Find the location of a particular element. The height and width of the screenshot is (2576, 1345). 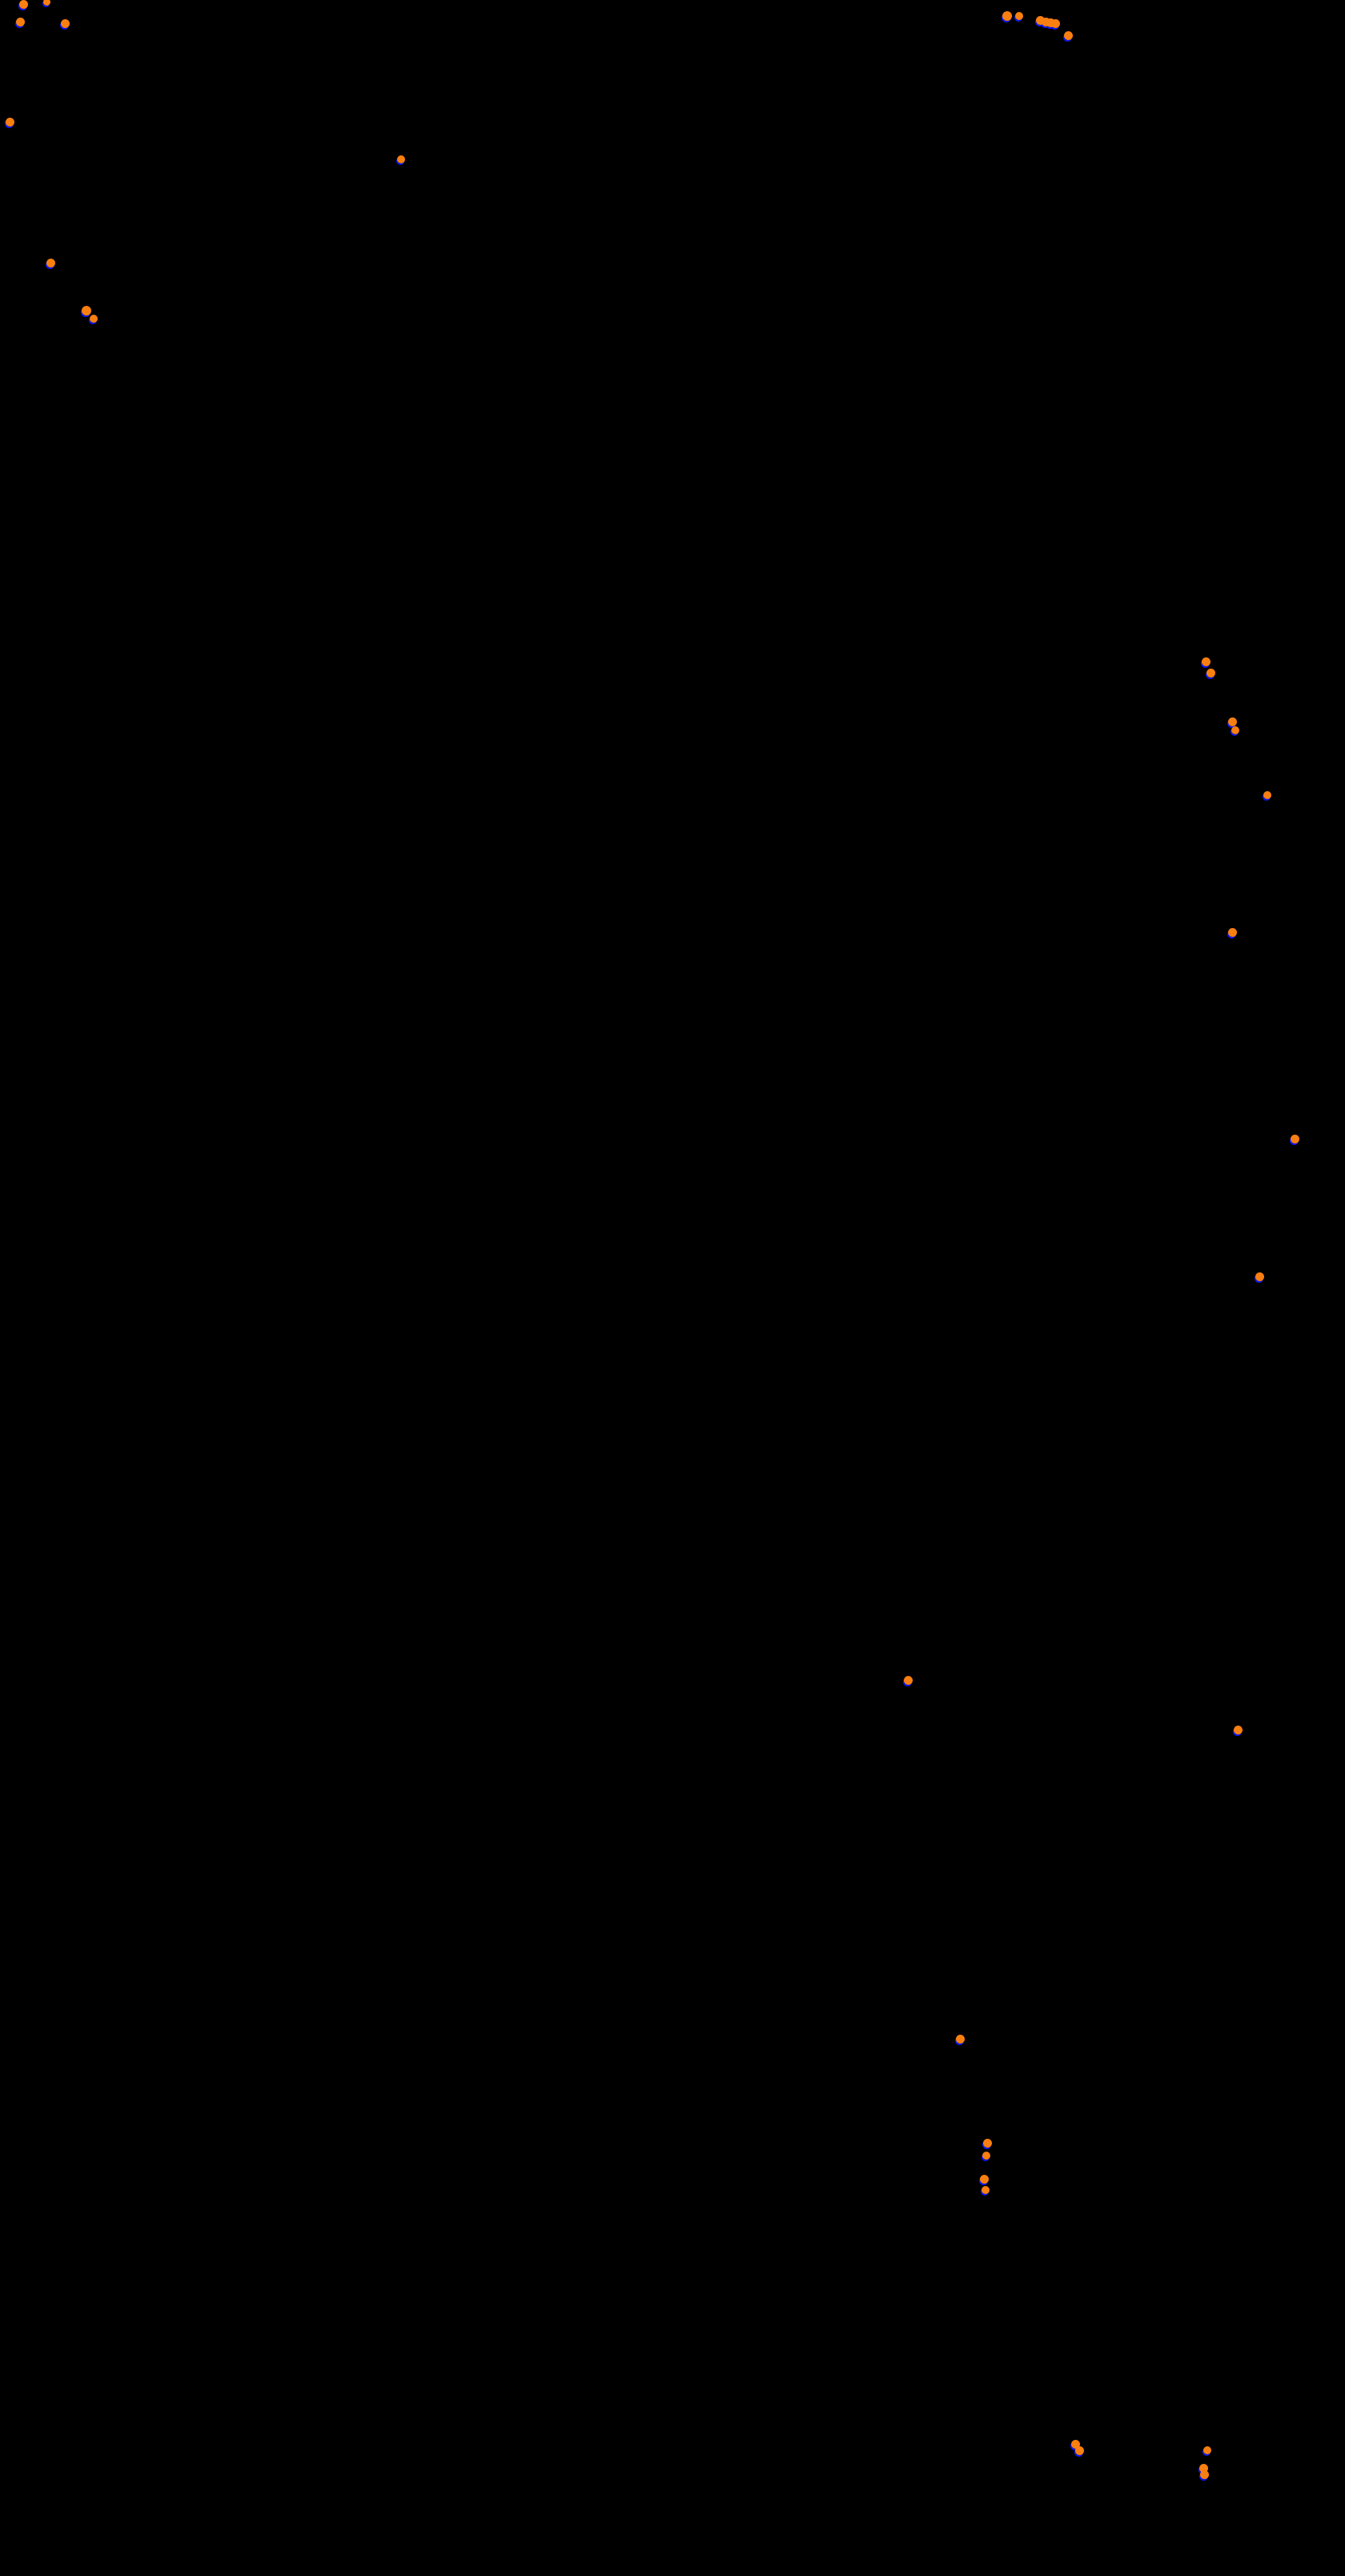

marker-19-dot-icon is located at coordinates (1232, 722).